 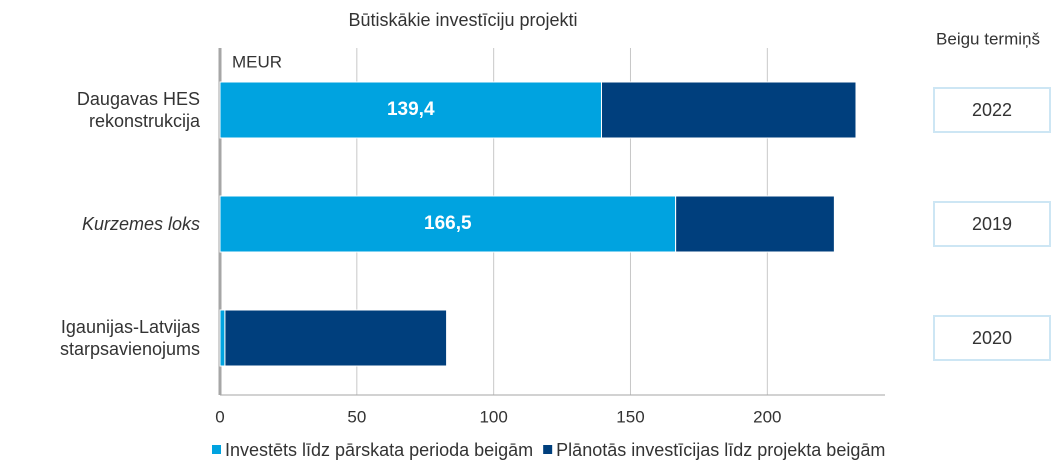 What do you see at coordinates (630, 416) in the screenshot?
I see `x-tick-label: 150` at bounding box center [630, 416].